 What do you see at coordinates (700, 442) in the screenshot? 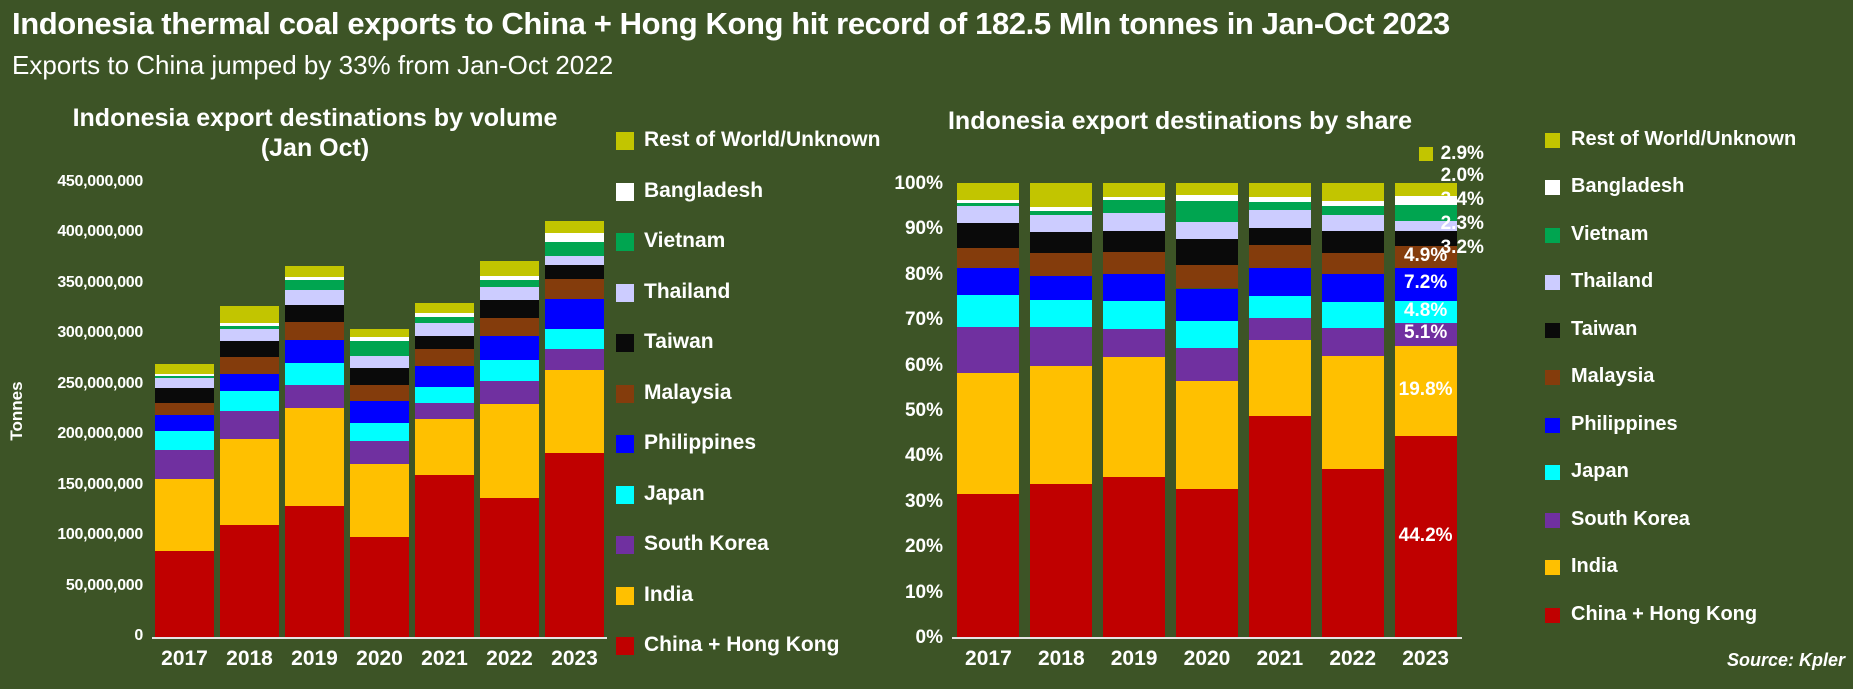
I see `legend-label: Philippines` at bounding box center [700, 442].